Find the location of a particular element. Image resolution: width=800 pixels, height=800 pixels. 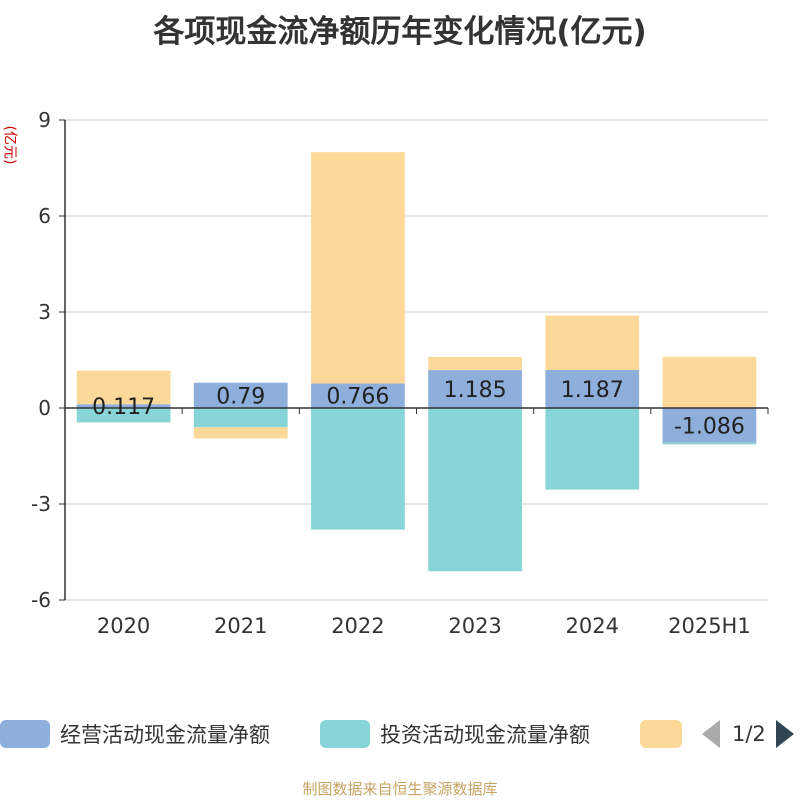

bar-1-2022 is located at coordinates (358, 469).